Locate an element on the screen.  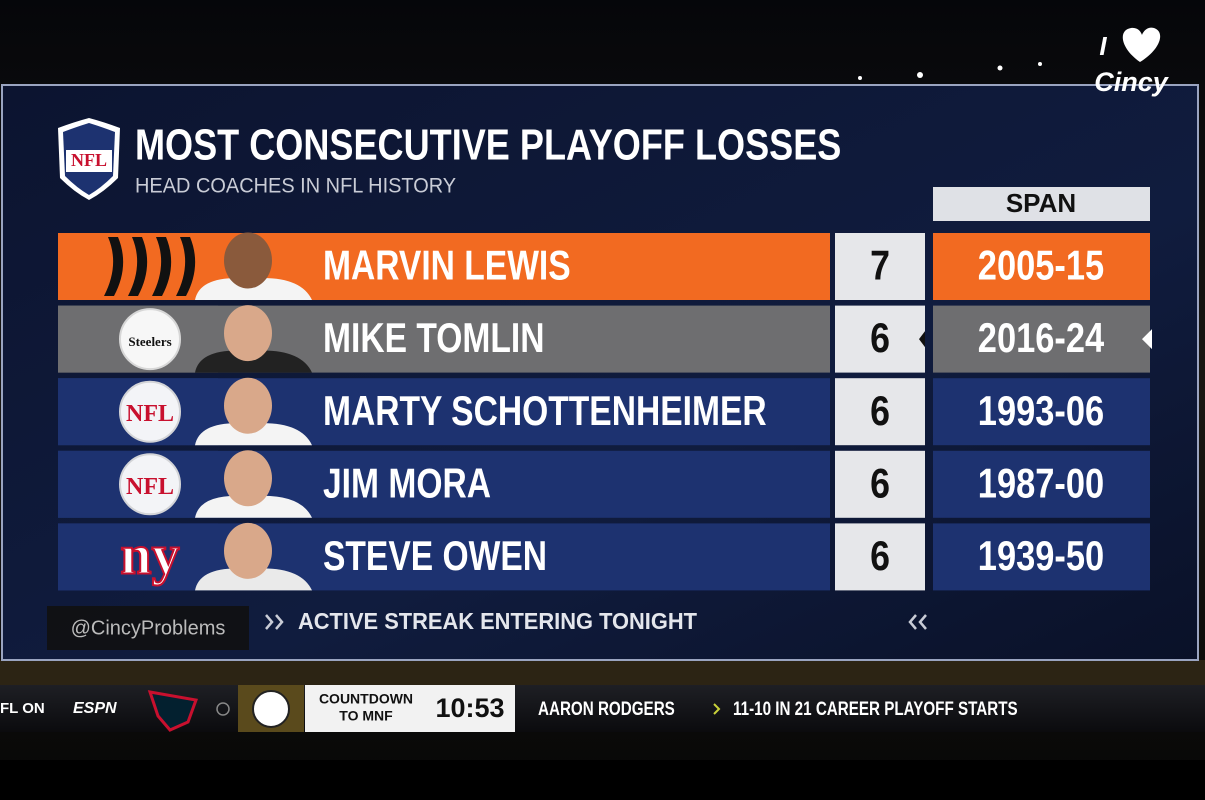
span-value: 2005-15 is located at coordinates (1041, 265).